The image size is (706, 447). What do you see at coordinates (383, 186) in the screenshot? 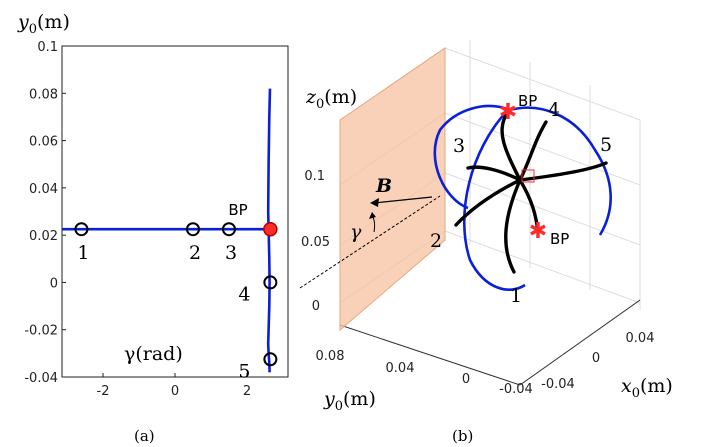
I see `b-vector-label: B` at bounding box center [383, 186].